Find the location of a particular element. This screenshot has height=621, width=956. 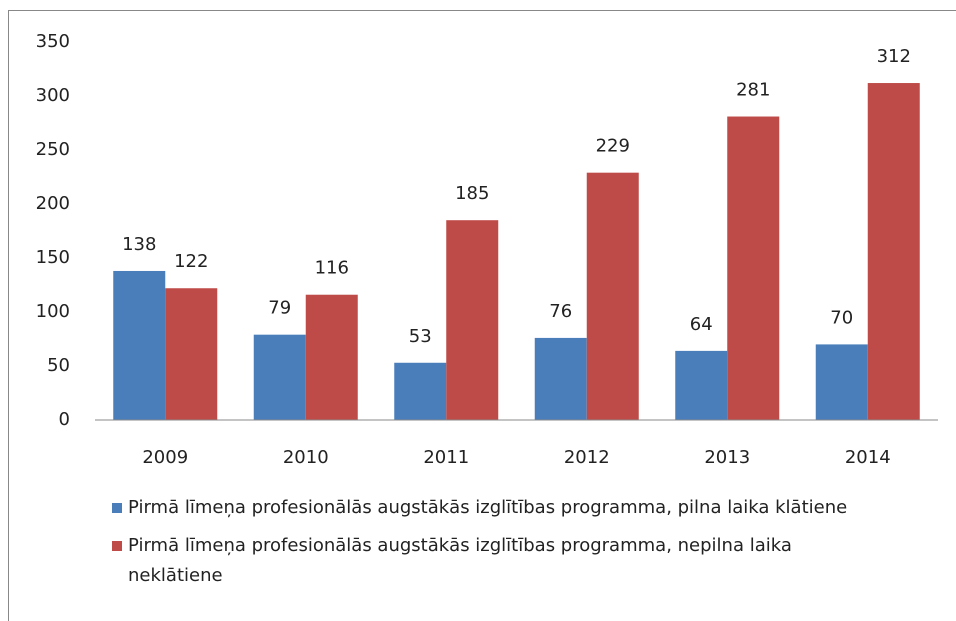

data-label: 185 is located at coordinates (472, 193).